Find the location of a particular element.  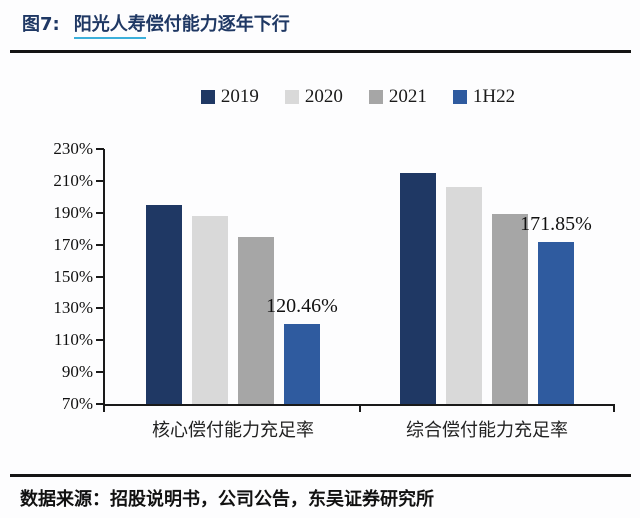

bar-2019-group1 is located at coordinates (164, 304).